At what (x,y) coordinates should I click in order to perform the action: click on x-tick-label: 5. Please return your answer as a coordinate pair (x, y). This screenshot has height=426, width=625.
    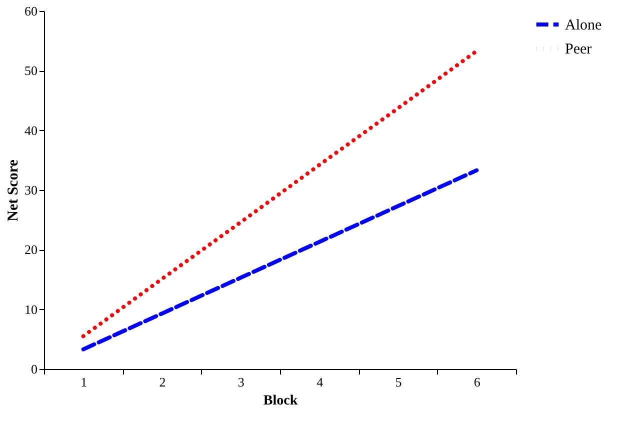
    Looking at the image, I should click on (398, 382).